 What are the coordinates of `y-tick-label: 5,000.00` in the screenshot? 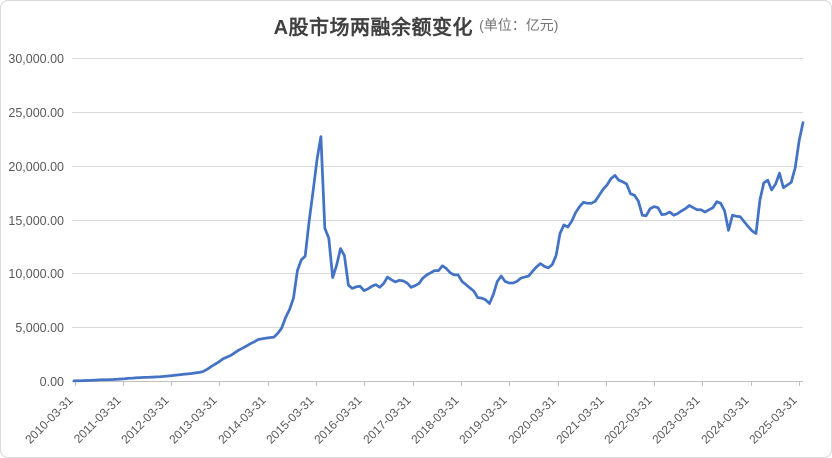 It's located at (39, 328).